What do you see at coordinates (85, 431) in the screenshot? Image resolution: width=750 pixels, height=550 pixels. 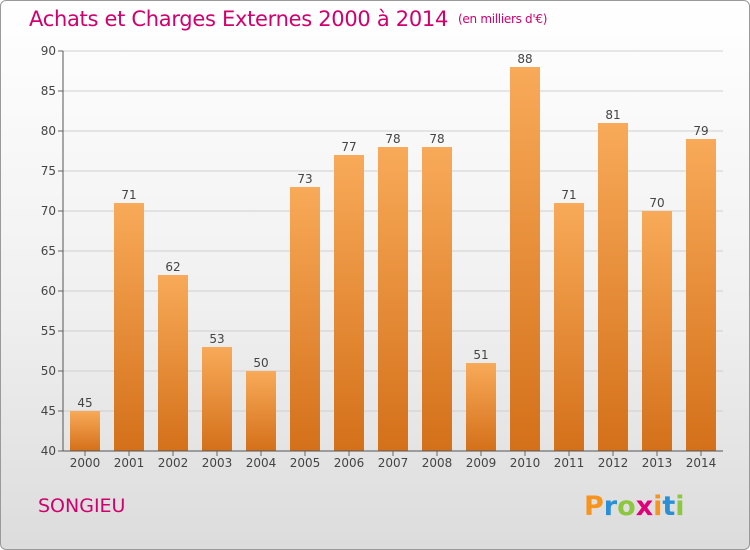 I see `bar-2000` at bounding box center [85, 431].